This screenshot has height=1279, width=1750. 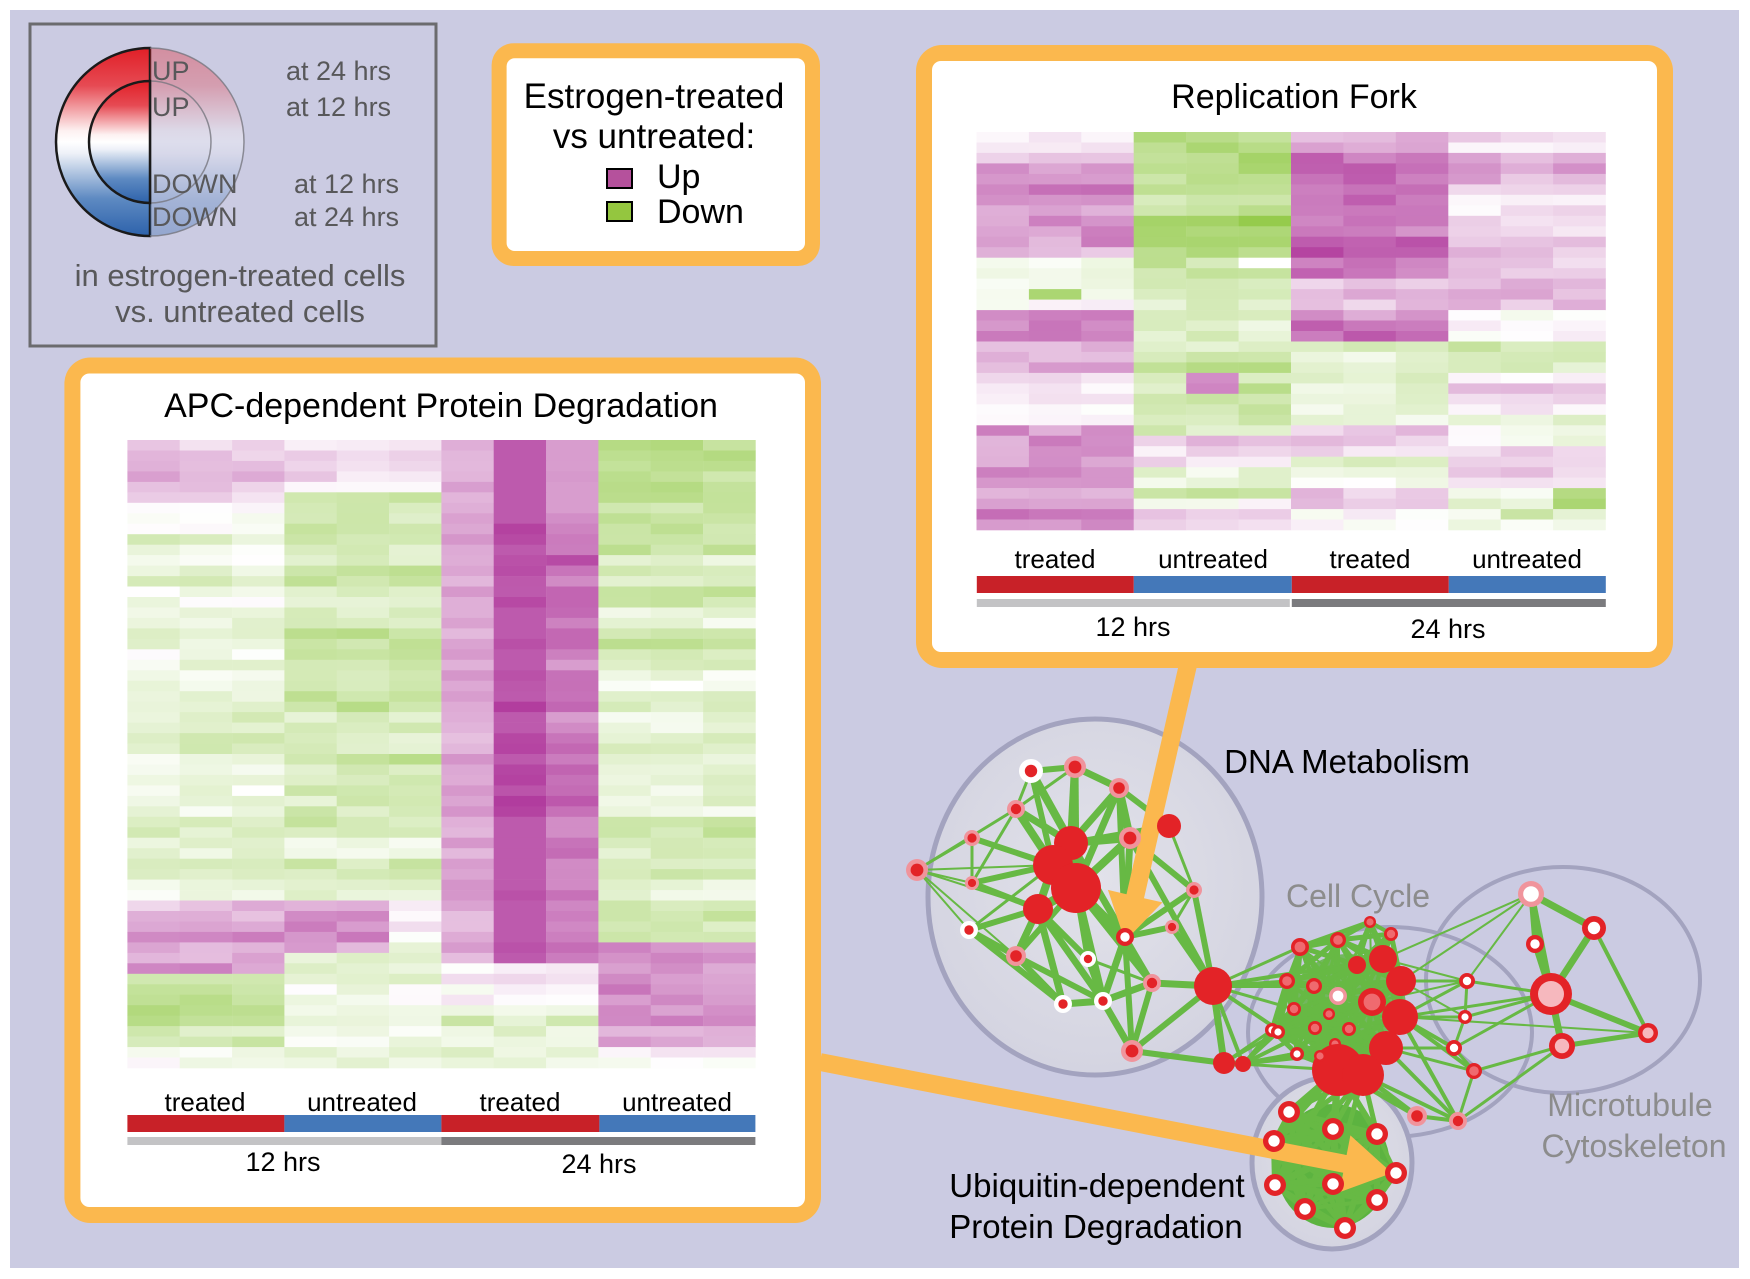 What do you see at coordinates (1294, 97) in the screenshot?
I see `svg-text: Replication Fork` at bounding box center [1294, 97].